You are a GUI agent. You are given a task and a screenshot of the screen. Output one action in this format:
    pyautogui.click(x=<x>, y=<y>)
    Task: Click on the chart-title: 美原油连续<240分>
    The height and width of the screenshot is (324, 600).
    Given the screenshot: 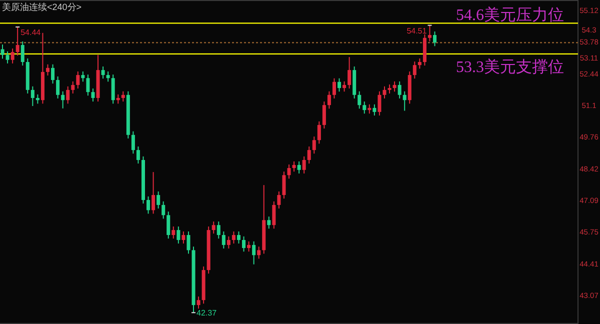 What is the action you would take?
    pyautogui.click(x=42, y=7)
    